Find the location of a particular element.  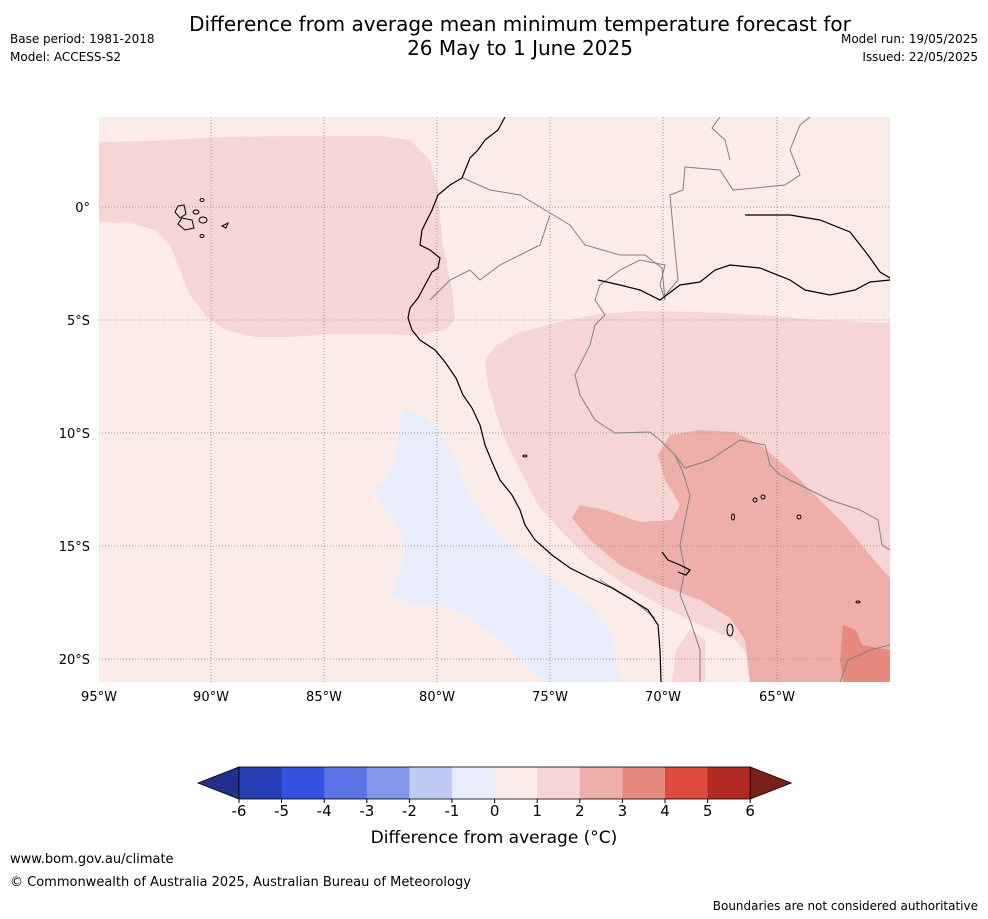

colorbar-tick-label: -5 is located at coordinates (281, 811).